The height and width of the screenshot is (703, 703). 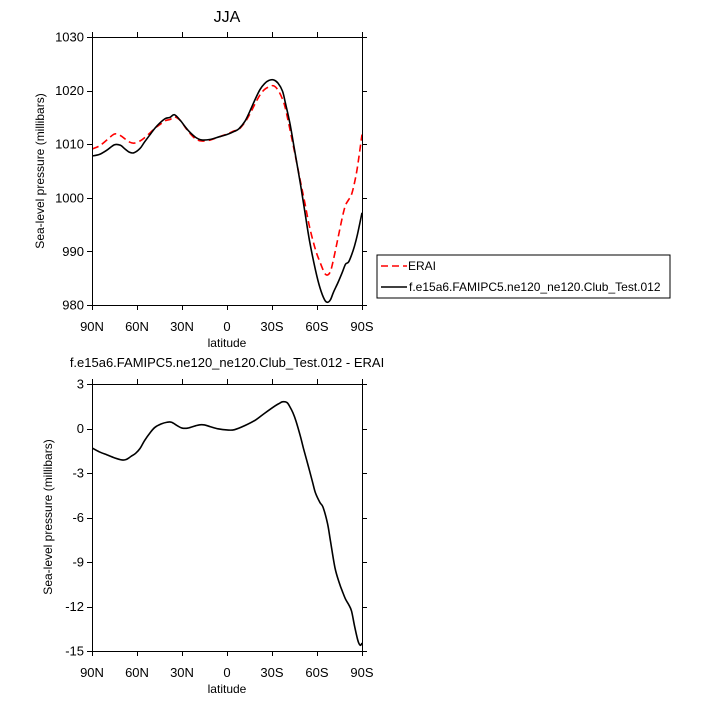 What do you see at coordinates (182, 326) in the screenshot?
I see `top-xtick-label: 30N` at bounding box center [182, 326].